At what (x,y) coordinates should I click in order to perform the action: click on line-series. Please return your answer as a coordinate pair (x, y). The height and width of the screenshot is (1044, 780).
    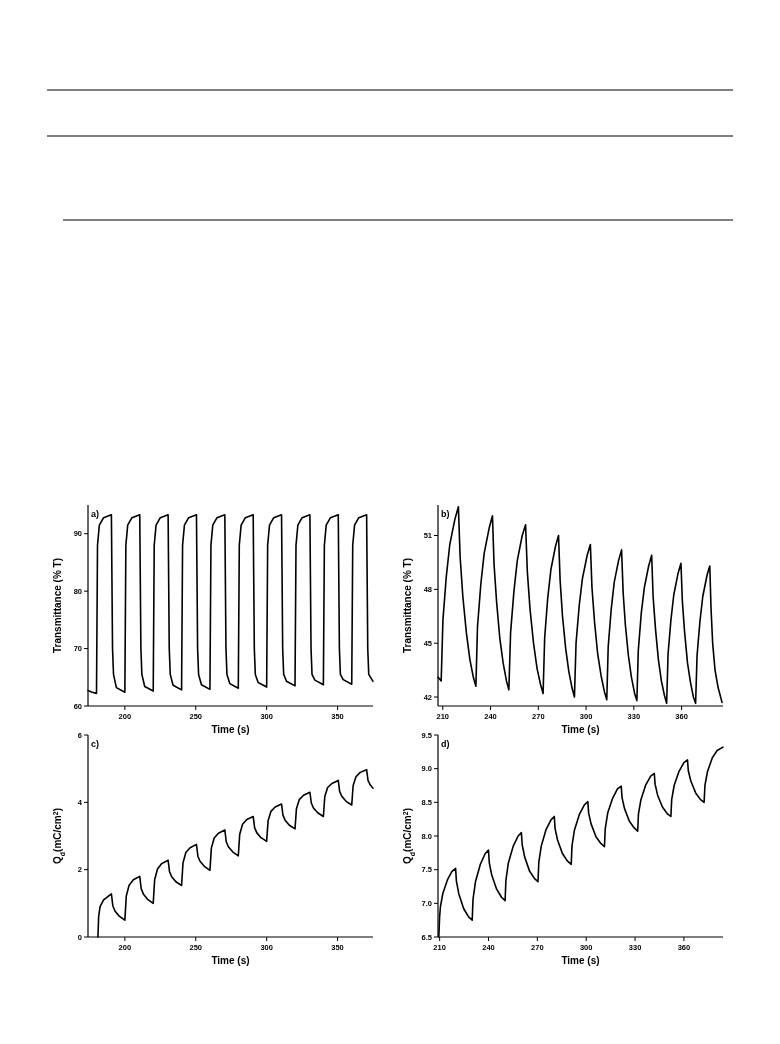
    Looking at the image, I should click on (580, 605).